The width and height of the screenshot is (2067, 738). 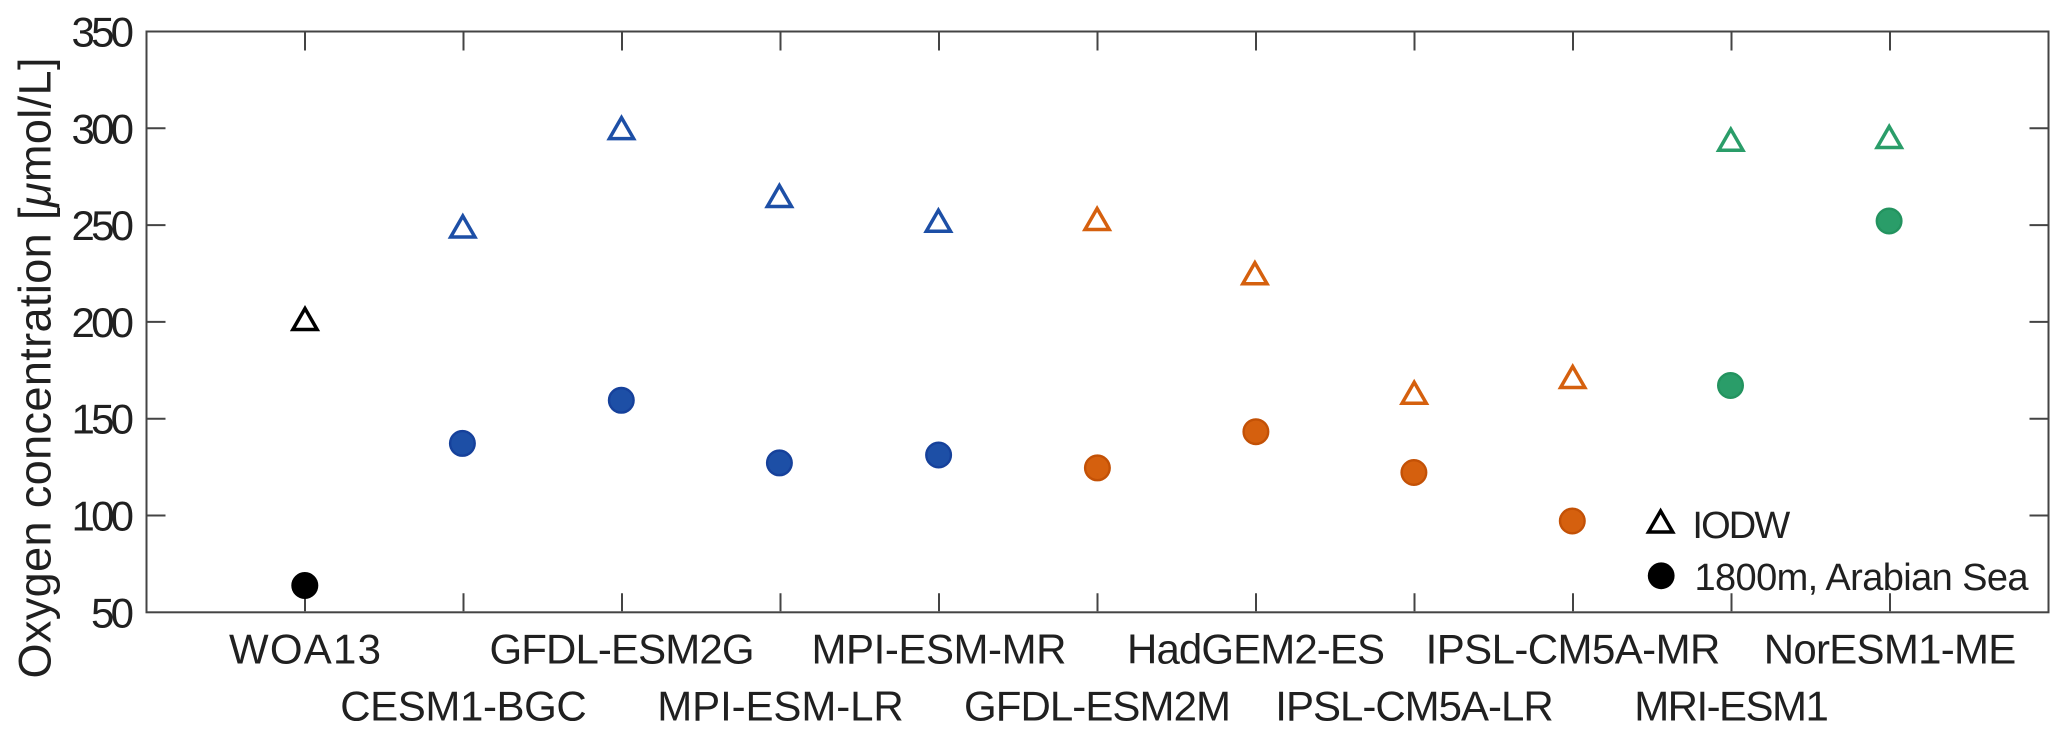 What do you see at coordinates (103, 128) in the screenshot?
I see `svg-text: 300` at bounding box center [103, 128].